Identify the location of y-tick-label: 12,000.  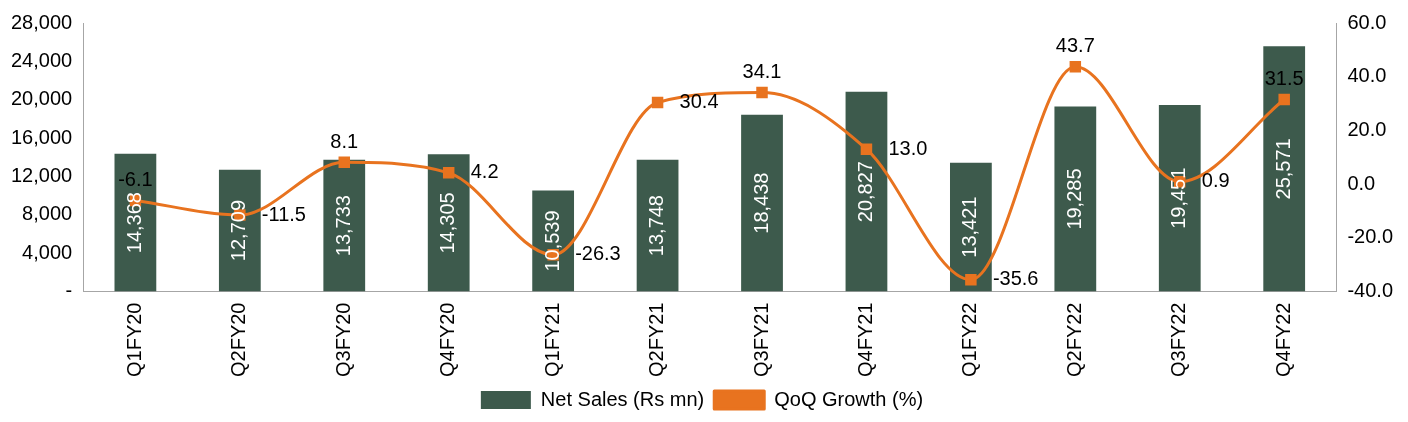
(42, 174).